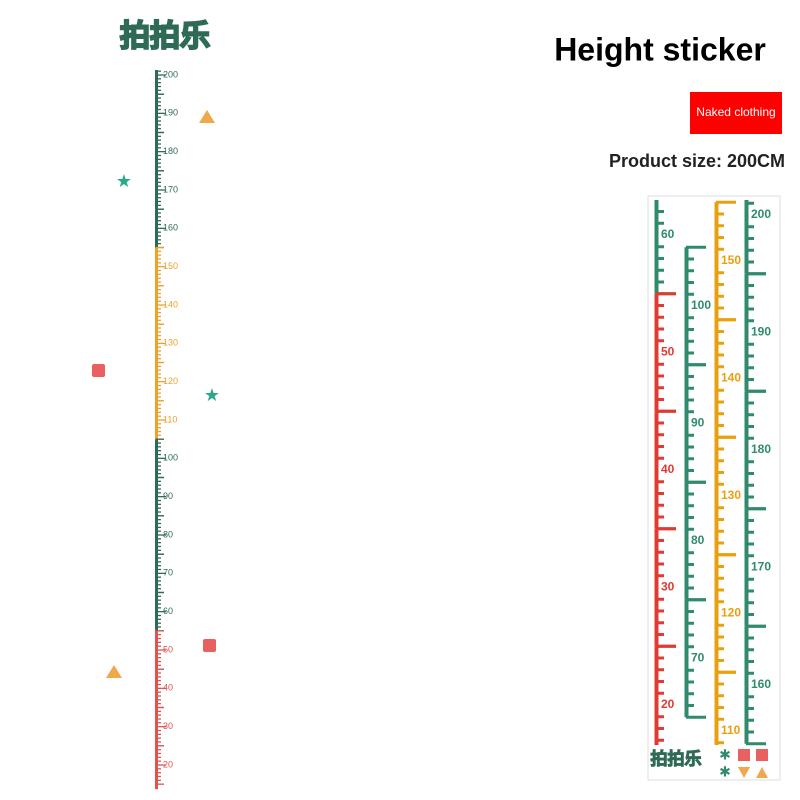 The height and width of the screenshot is (800, 800). What do you see at coordinates (731, 260) in the screenshot?
I see `strip-label: 150` at bounding box center [731, 260].